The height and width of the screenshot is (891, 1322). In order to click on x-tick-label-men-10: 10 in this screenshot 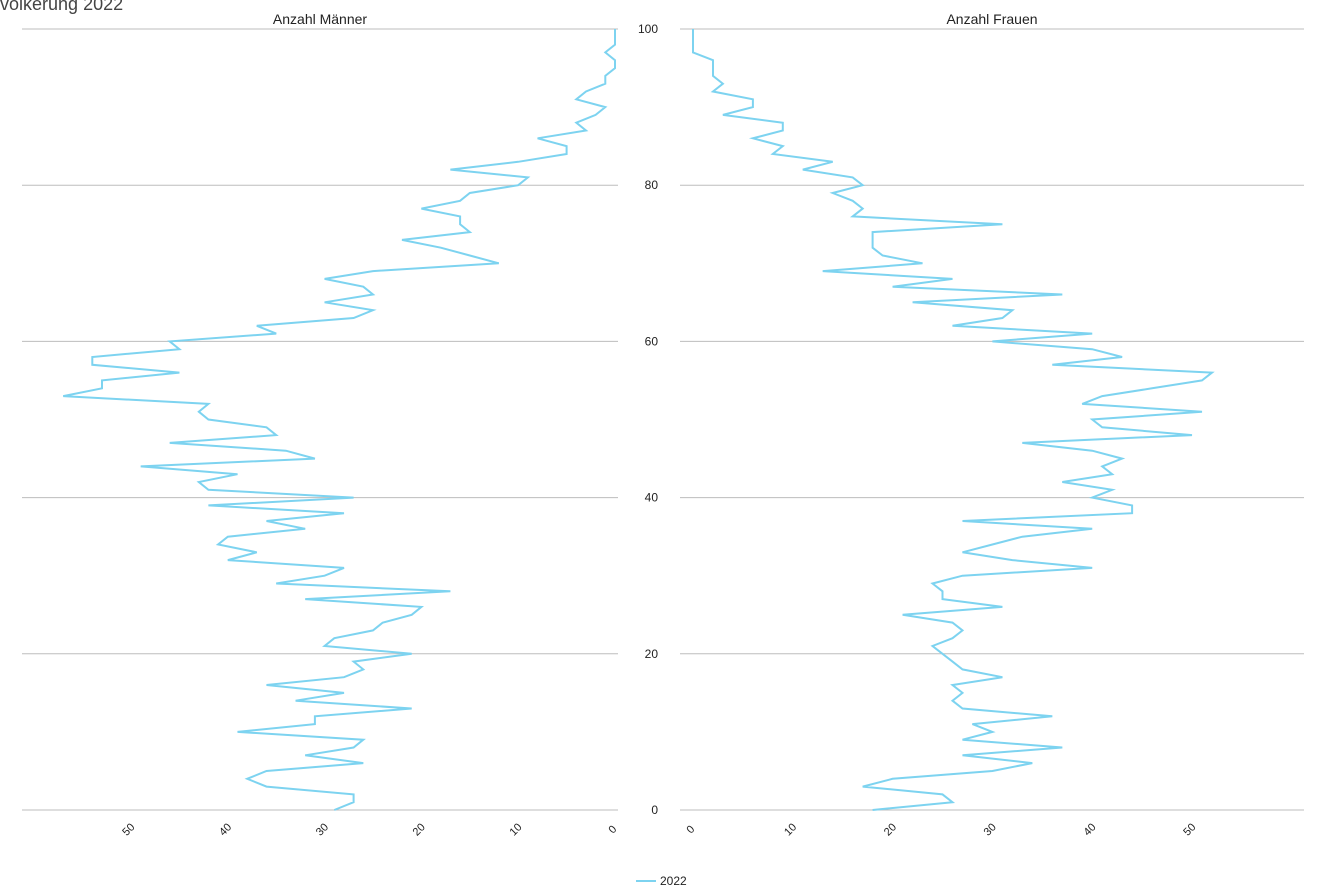, I will do `click(516, 829)`.